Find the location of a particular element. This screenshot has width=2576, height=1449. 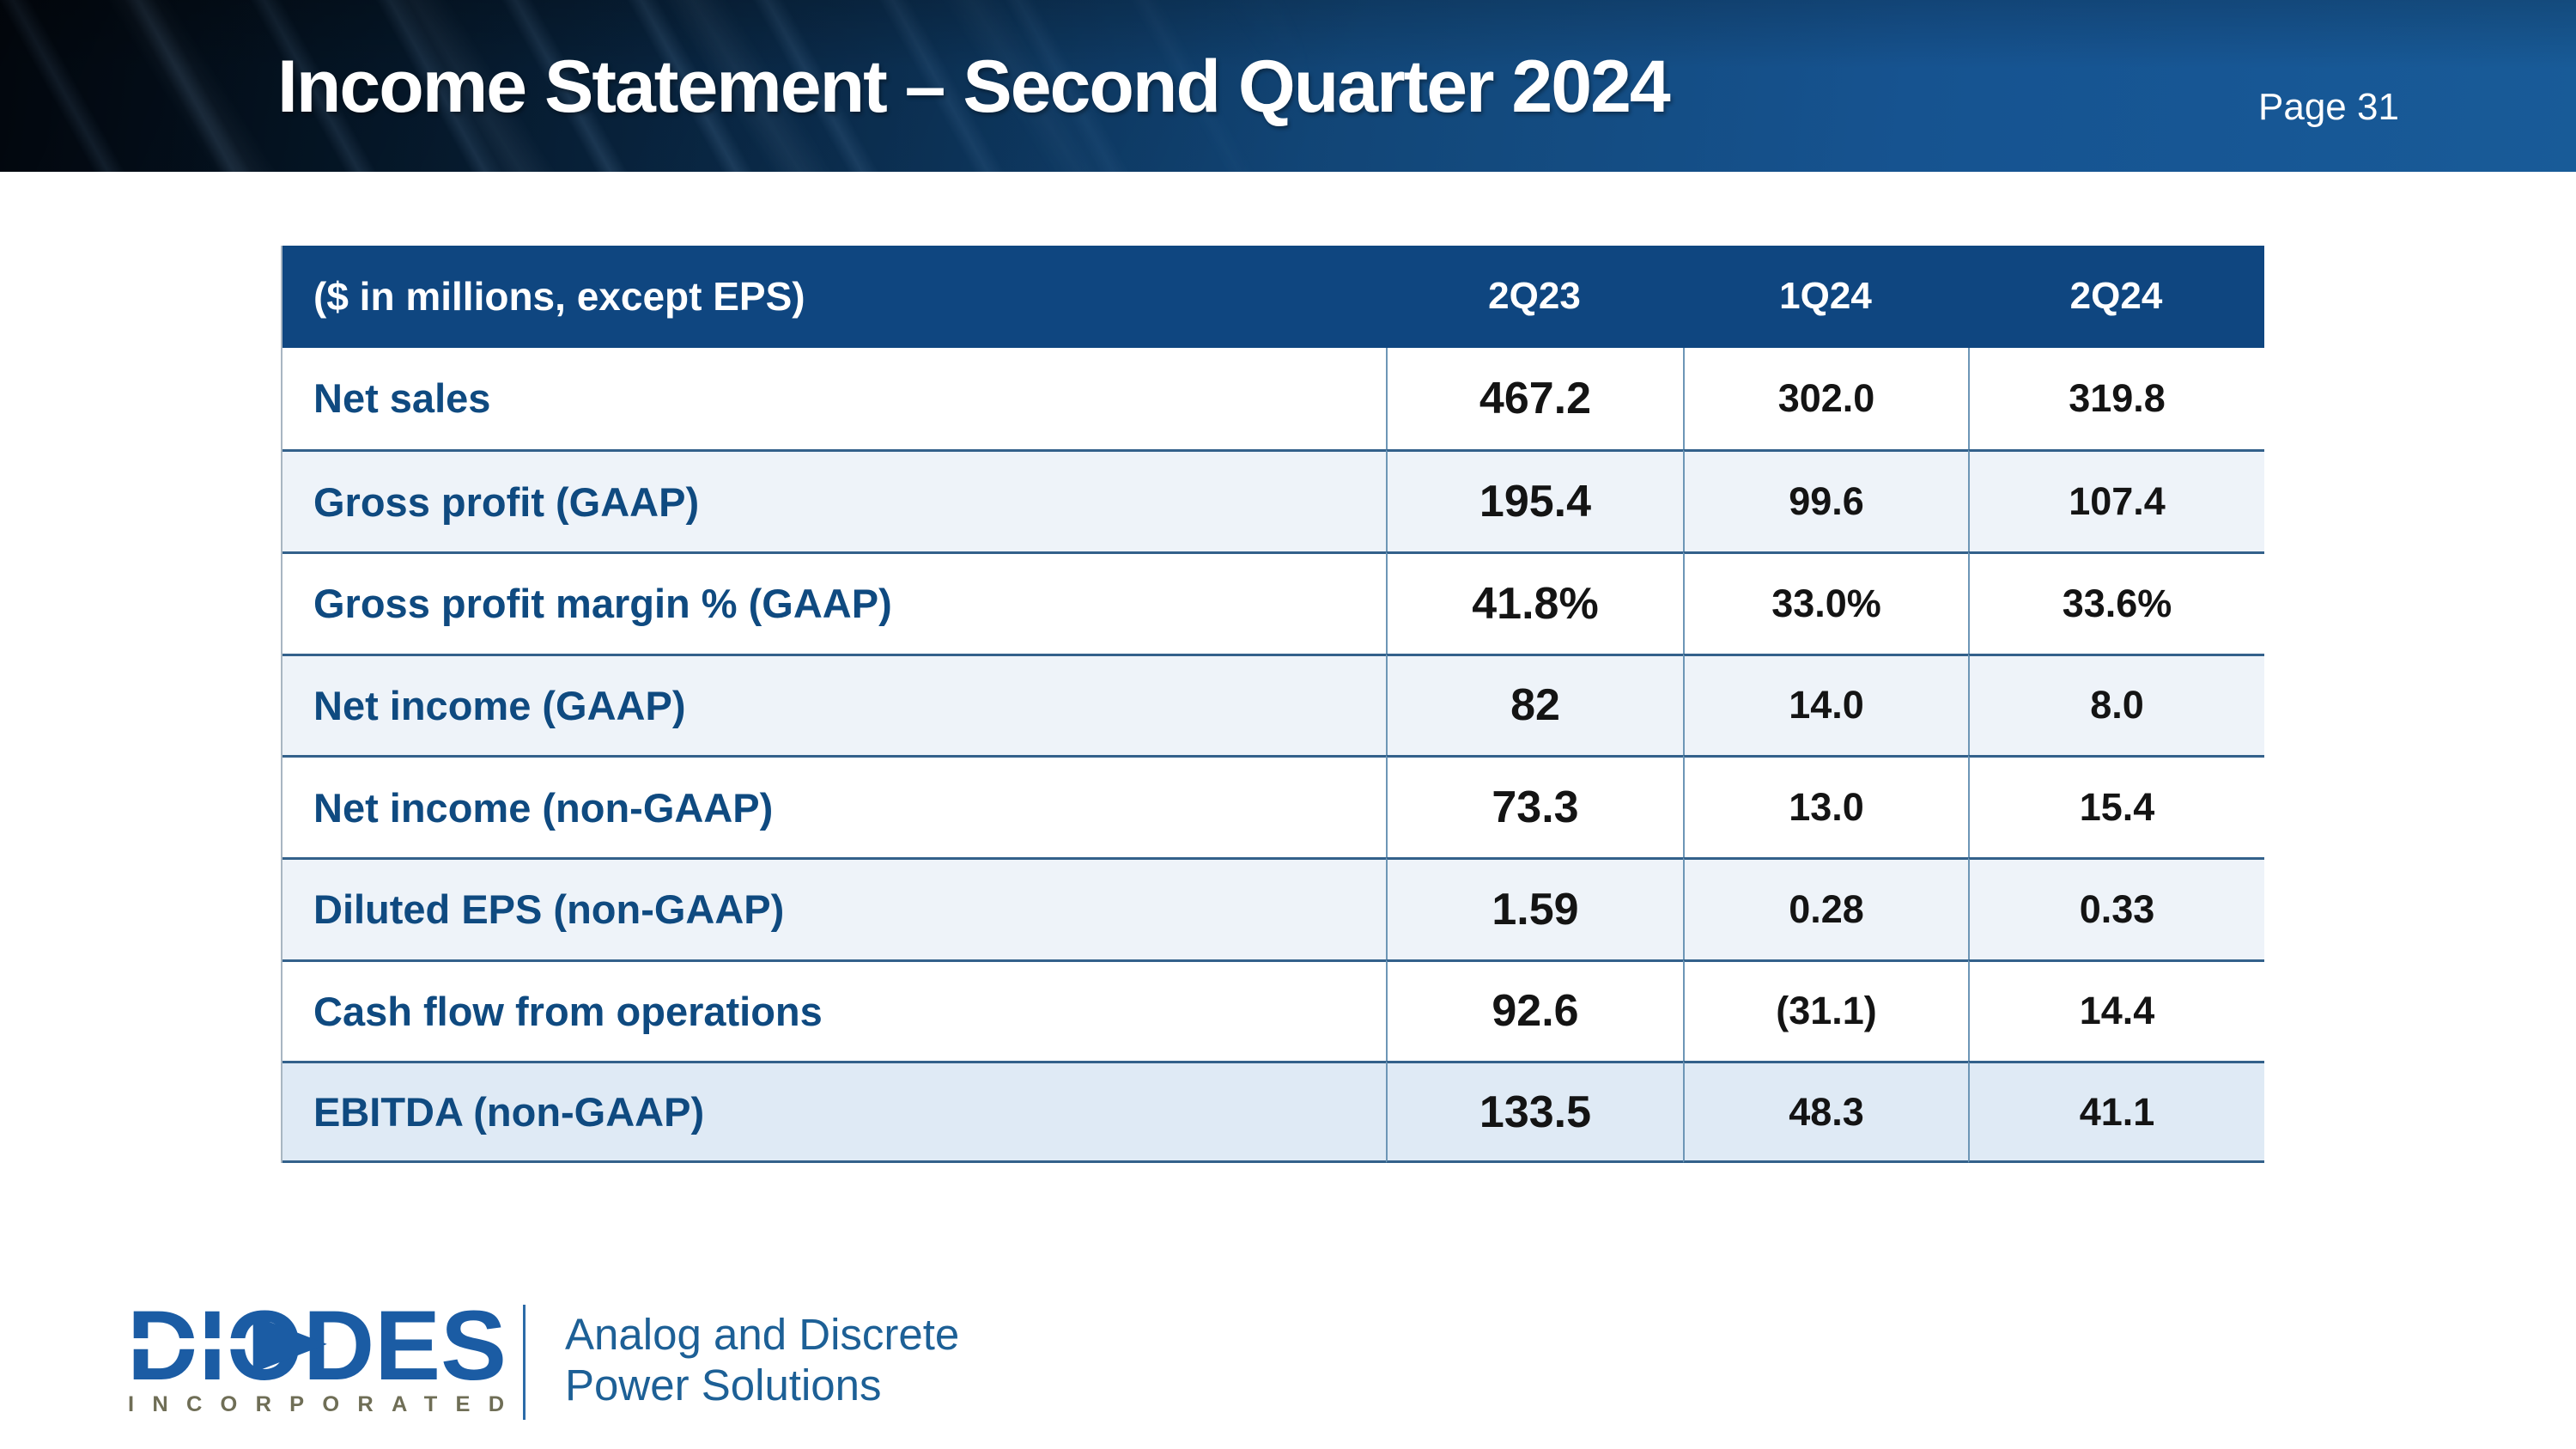

cell-value: 13.0 is located at coordinates (1826, 806).